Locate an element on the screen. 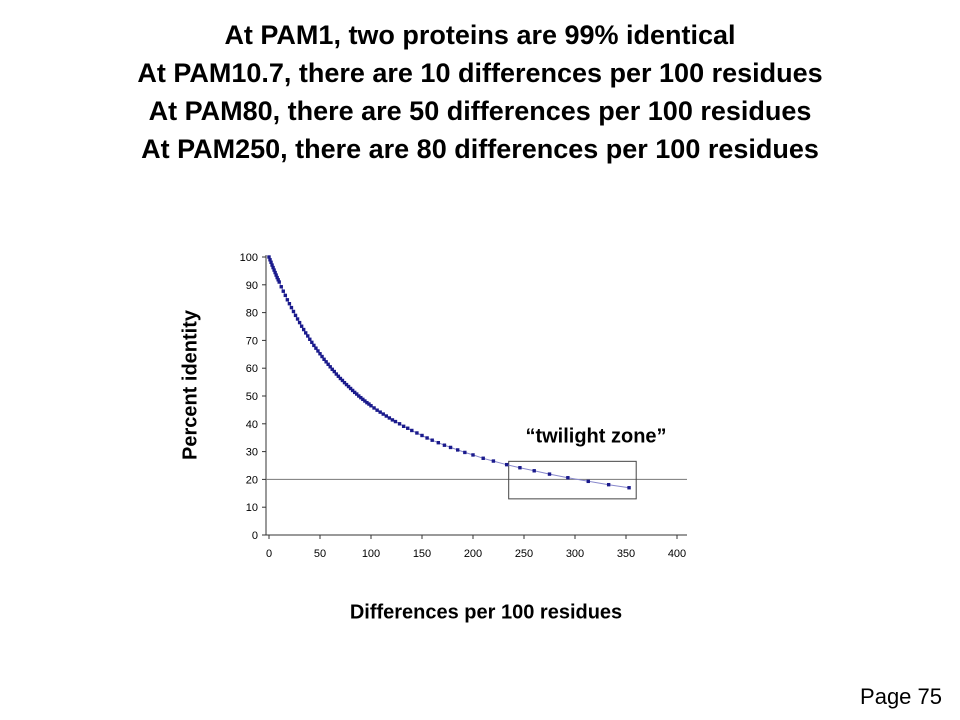 The height and width of the screenshot is (720, 960). y-tick-label: 50 is located at coordinates (252, 397).